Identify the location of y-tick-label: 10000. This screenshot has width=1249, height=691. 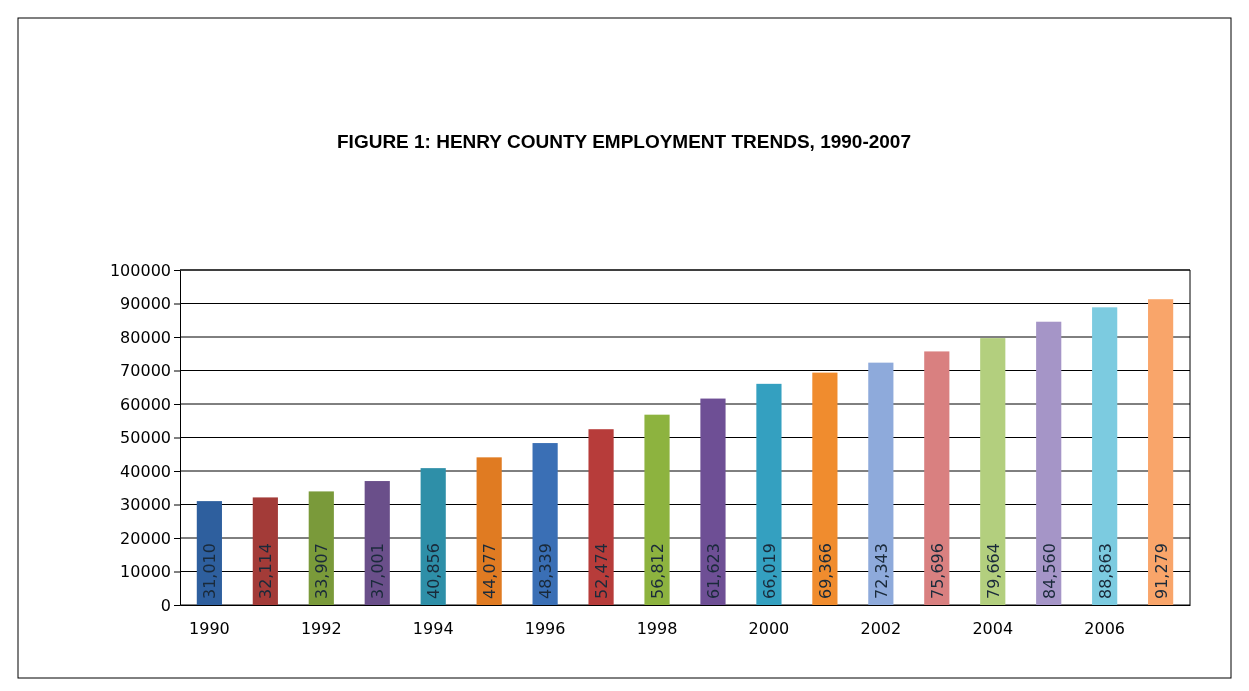
(145, 572).